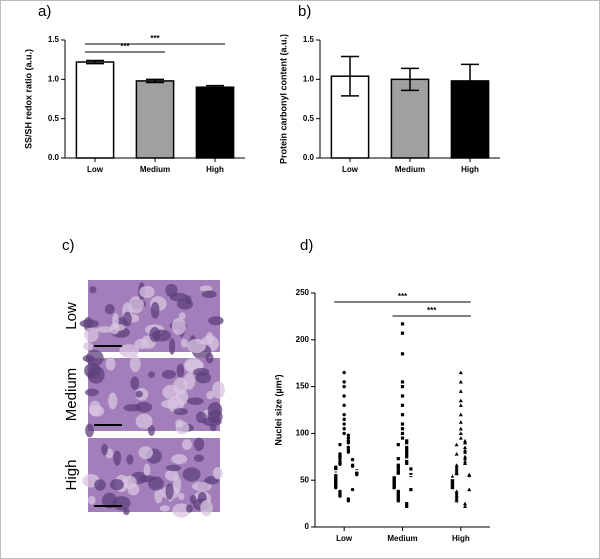 The width and height of the screenshot is (600, 559). What do you see at coordinates (304, 11) in the screenshot?
I see `panel-label: b)` at bounding box center [304, 11].